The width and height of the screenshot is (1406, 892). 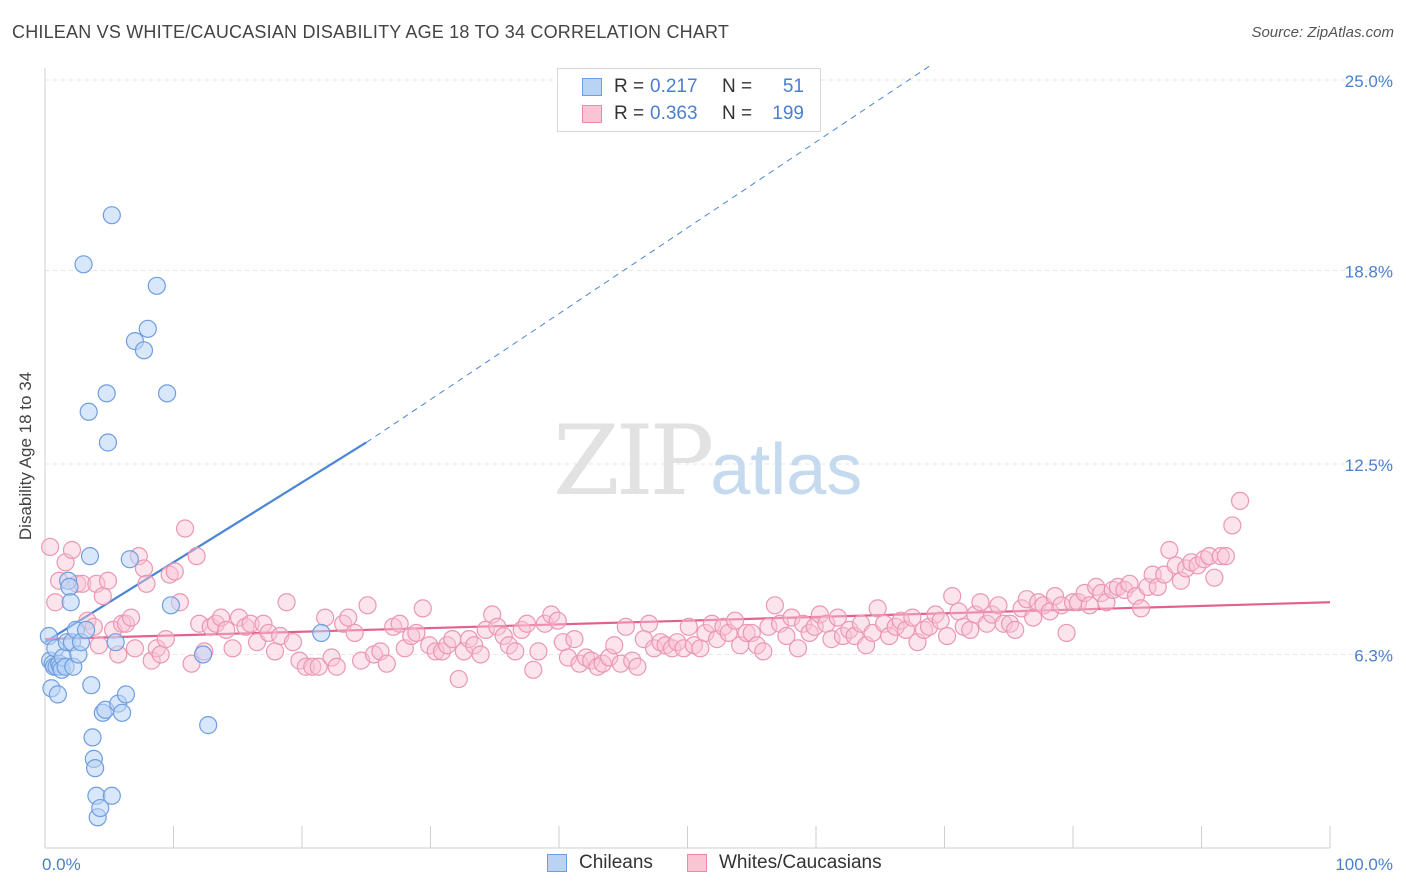 I want to click on watermark: ZIPatlas, so click(x=707, y=461).